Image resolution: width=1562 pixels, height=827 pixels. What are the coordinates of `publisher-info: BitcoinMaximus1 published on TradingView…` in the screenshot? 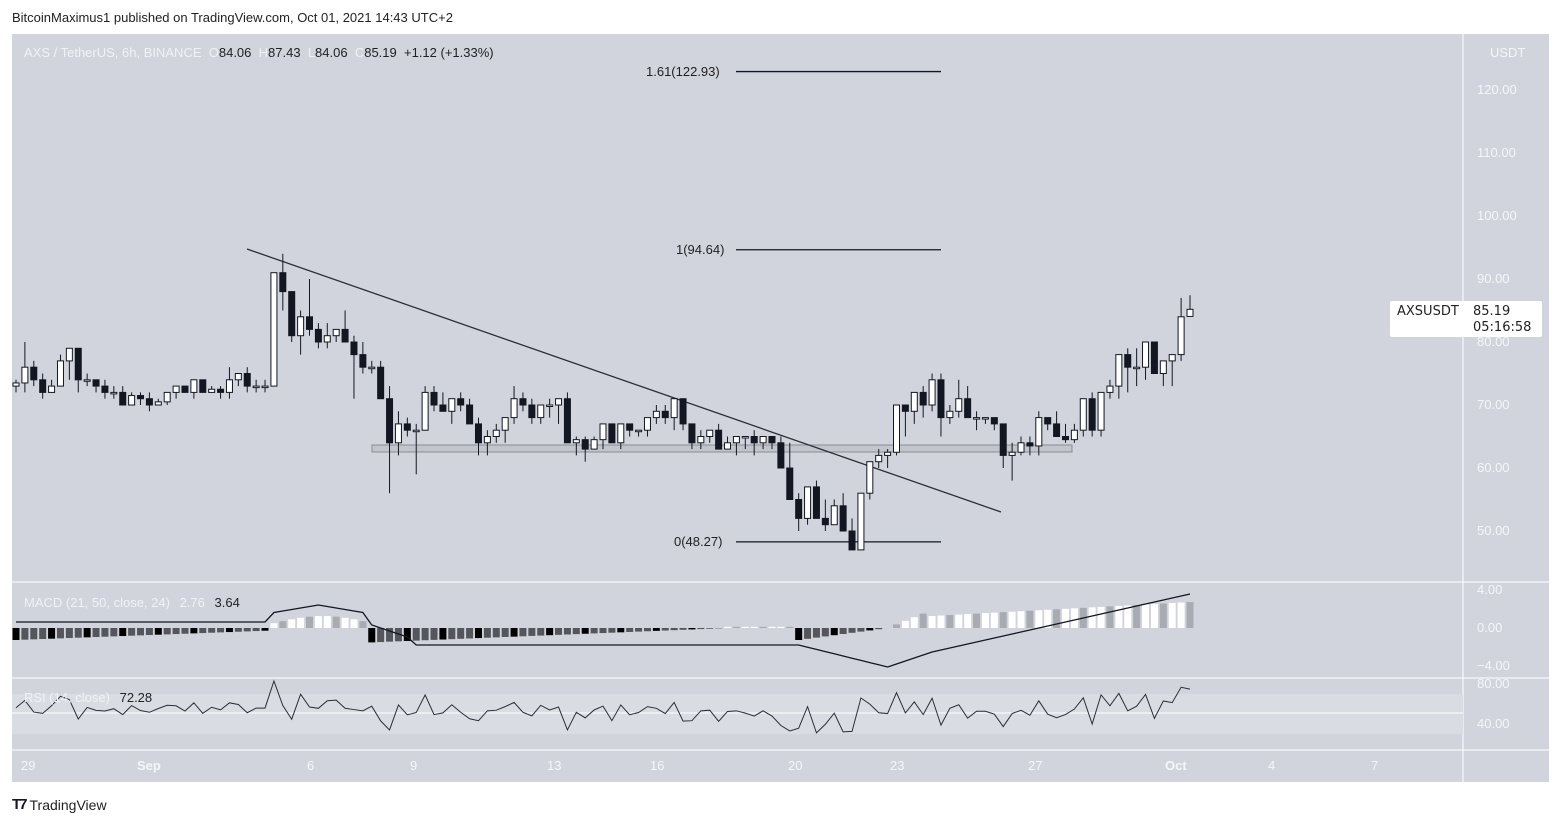 It's located at (232, 17).